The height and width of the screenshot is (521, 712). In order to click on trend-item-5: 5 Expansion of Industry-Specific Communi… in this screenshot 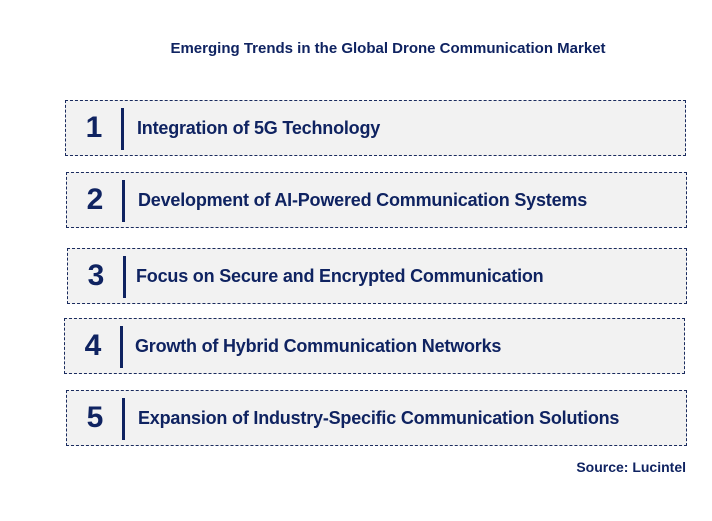, I will do `click(376, 418)`.